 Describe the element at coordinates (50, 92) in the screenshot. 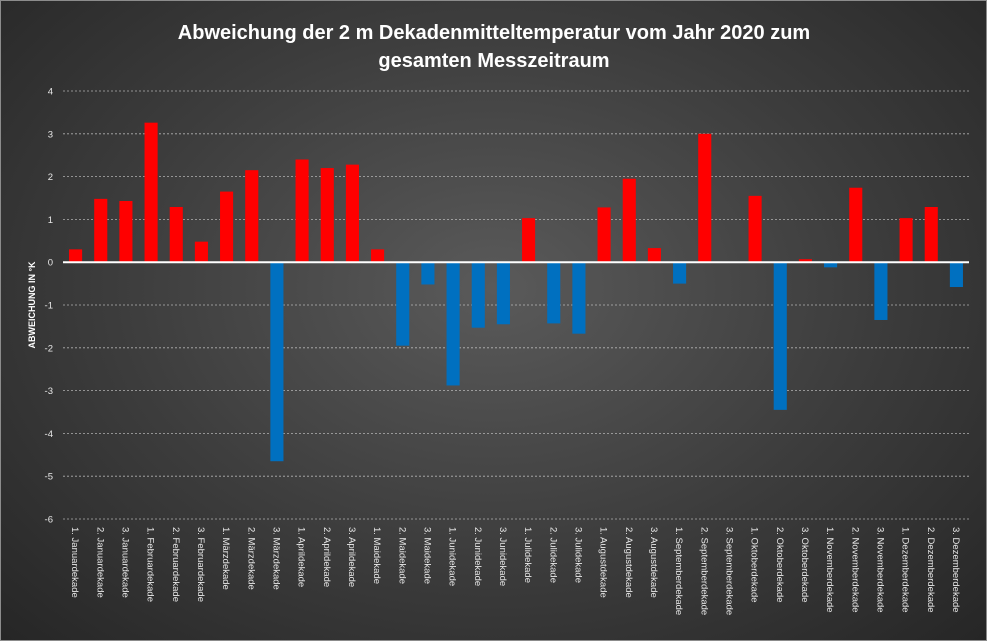

I see `y-tick-label: 4` at that location.